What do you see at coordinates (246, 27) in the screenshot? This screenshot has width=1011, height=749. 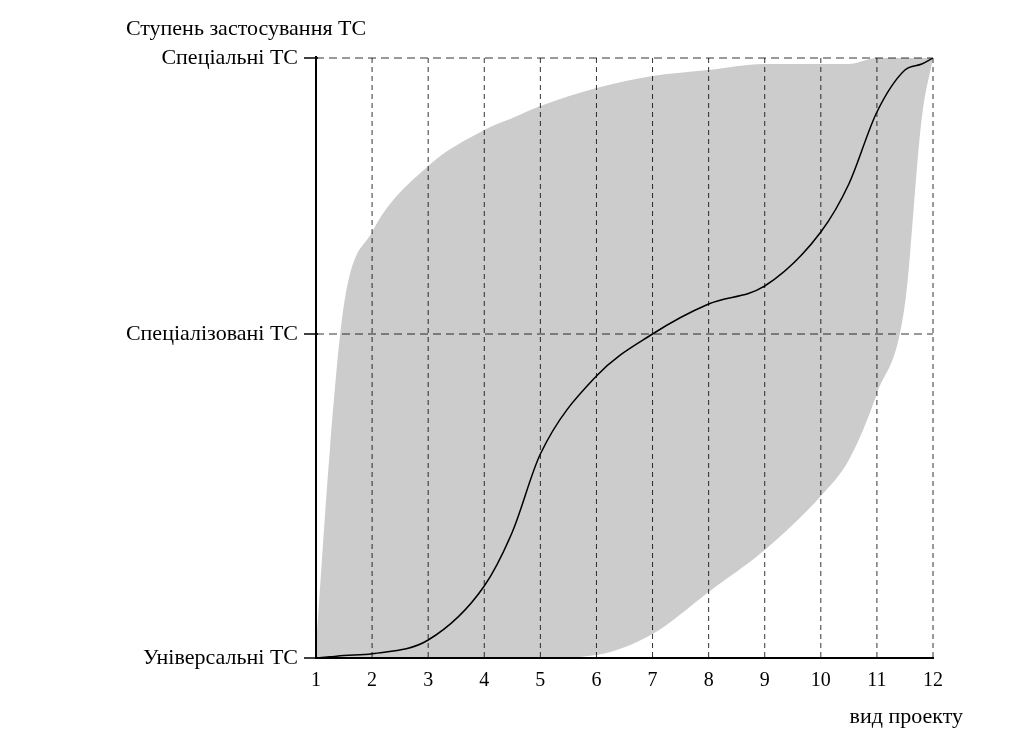 I see `y-axis-title: Ступень застосування ТС` at bounding box center [246, 27].